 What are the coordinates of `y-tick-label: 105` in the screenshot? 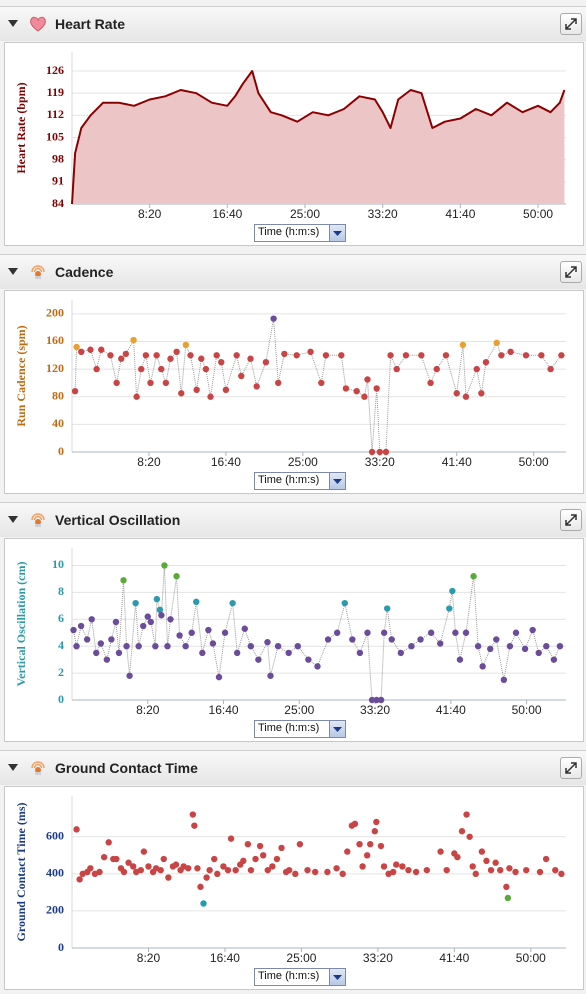 It's located at (55, 136).